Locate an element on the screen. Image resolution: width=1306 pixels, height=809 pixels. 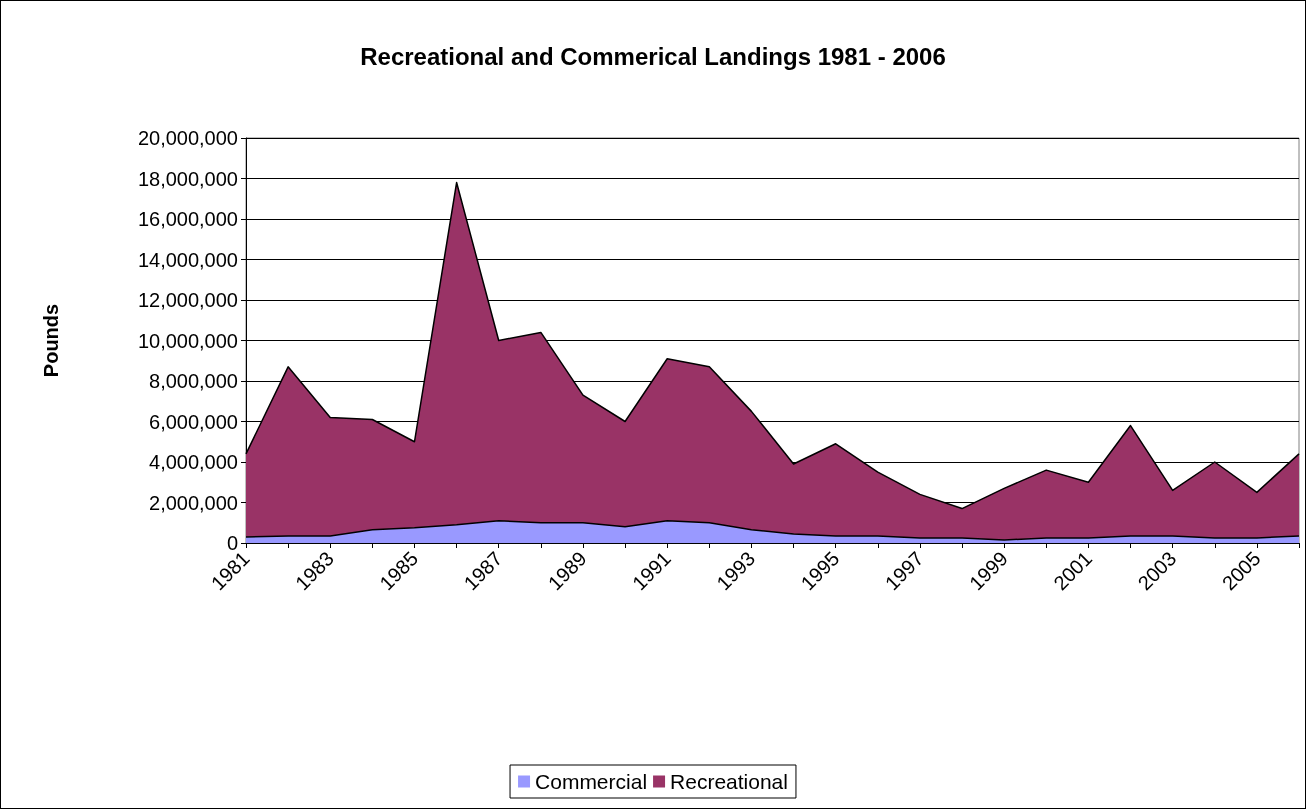
y-tick-label: 10,000,000 is located at coordinates (187, 340).